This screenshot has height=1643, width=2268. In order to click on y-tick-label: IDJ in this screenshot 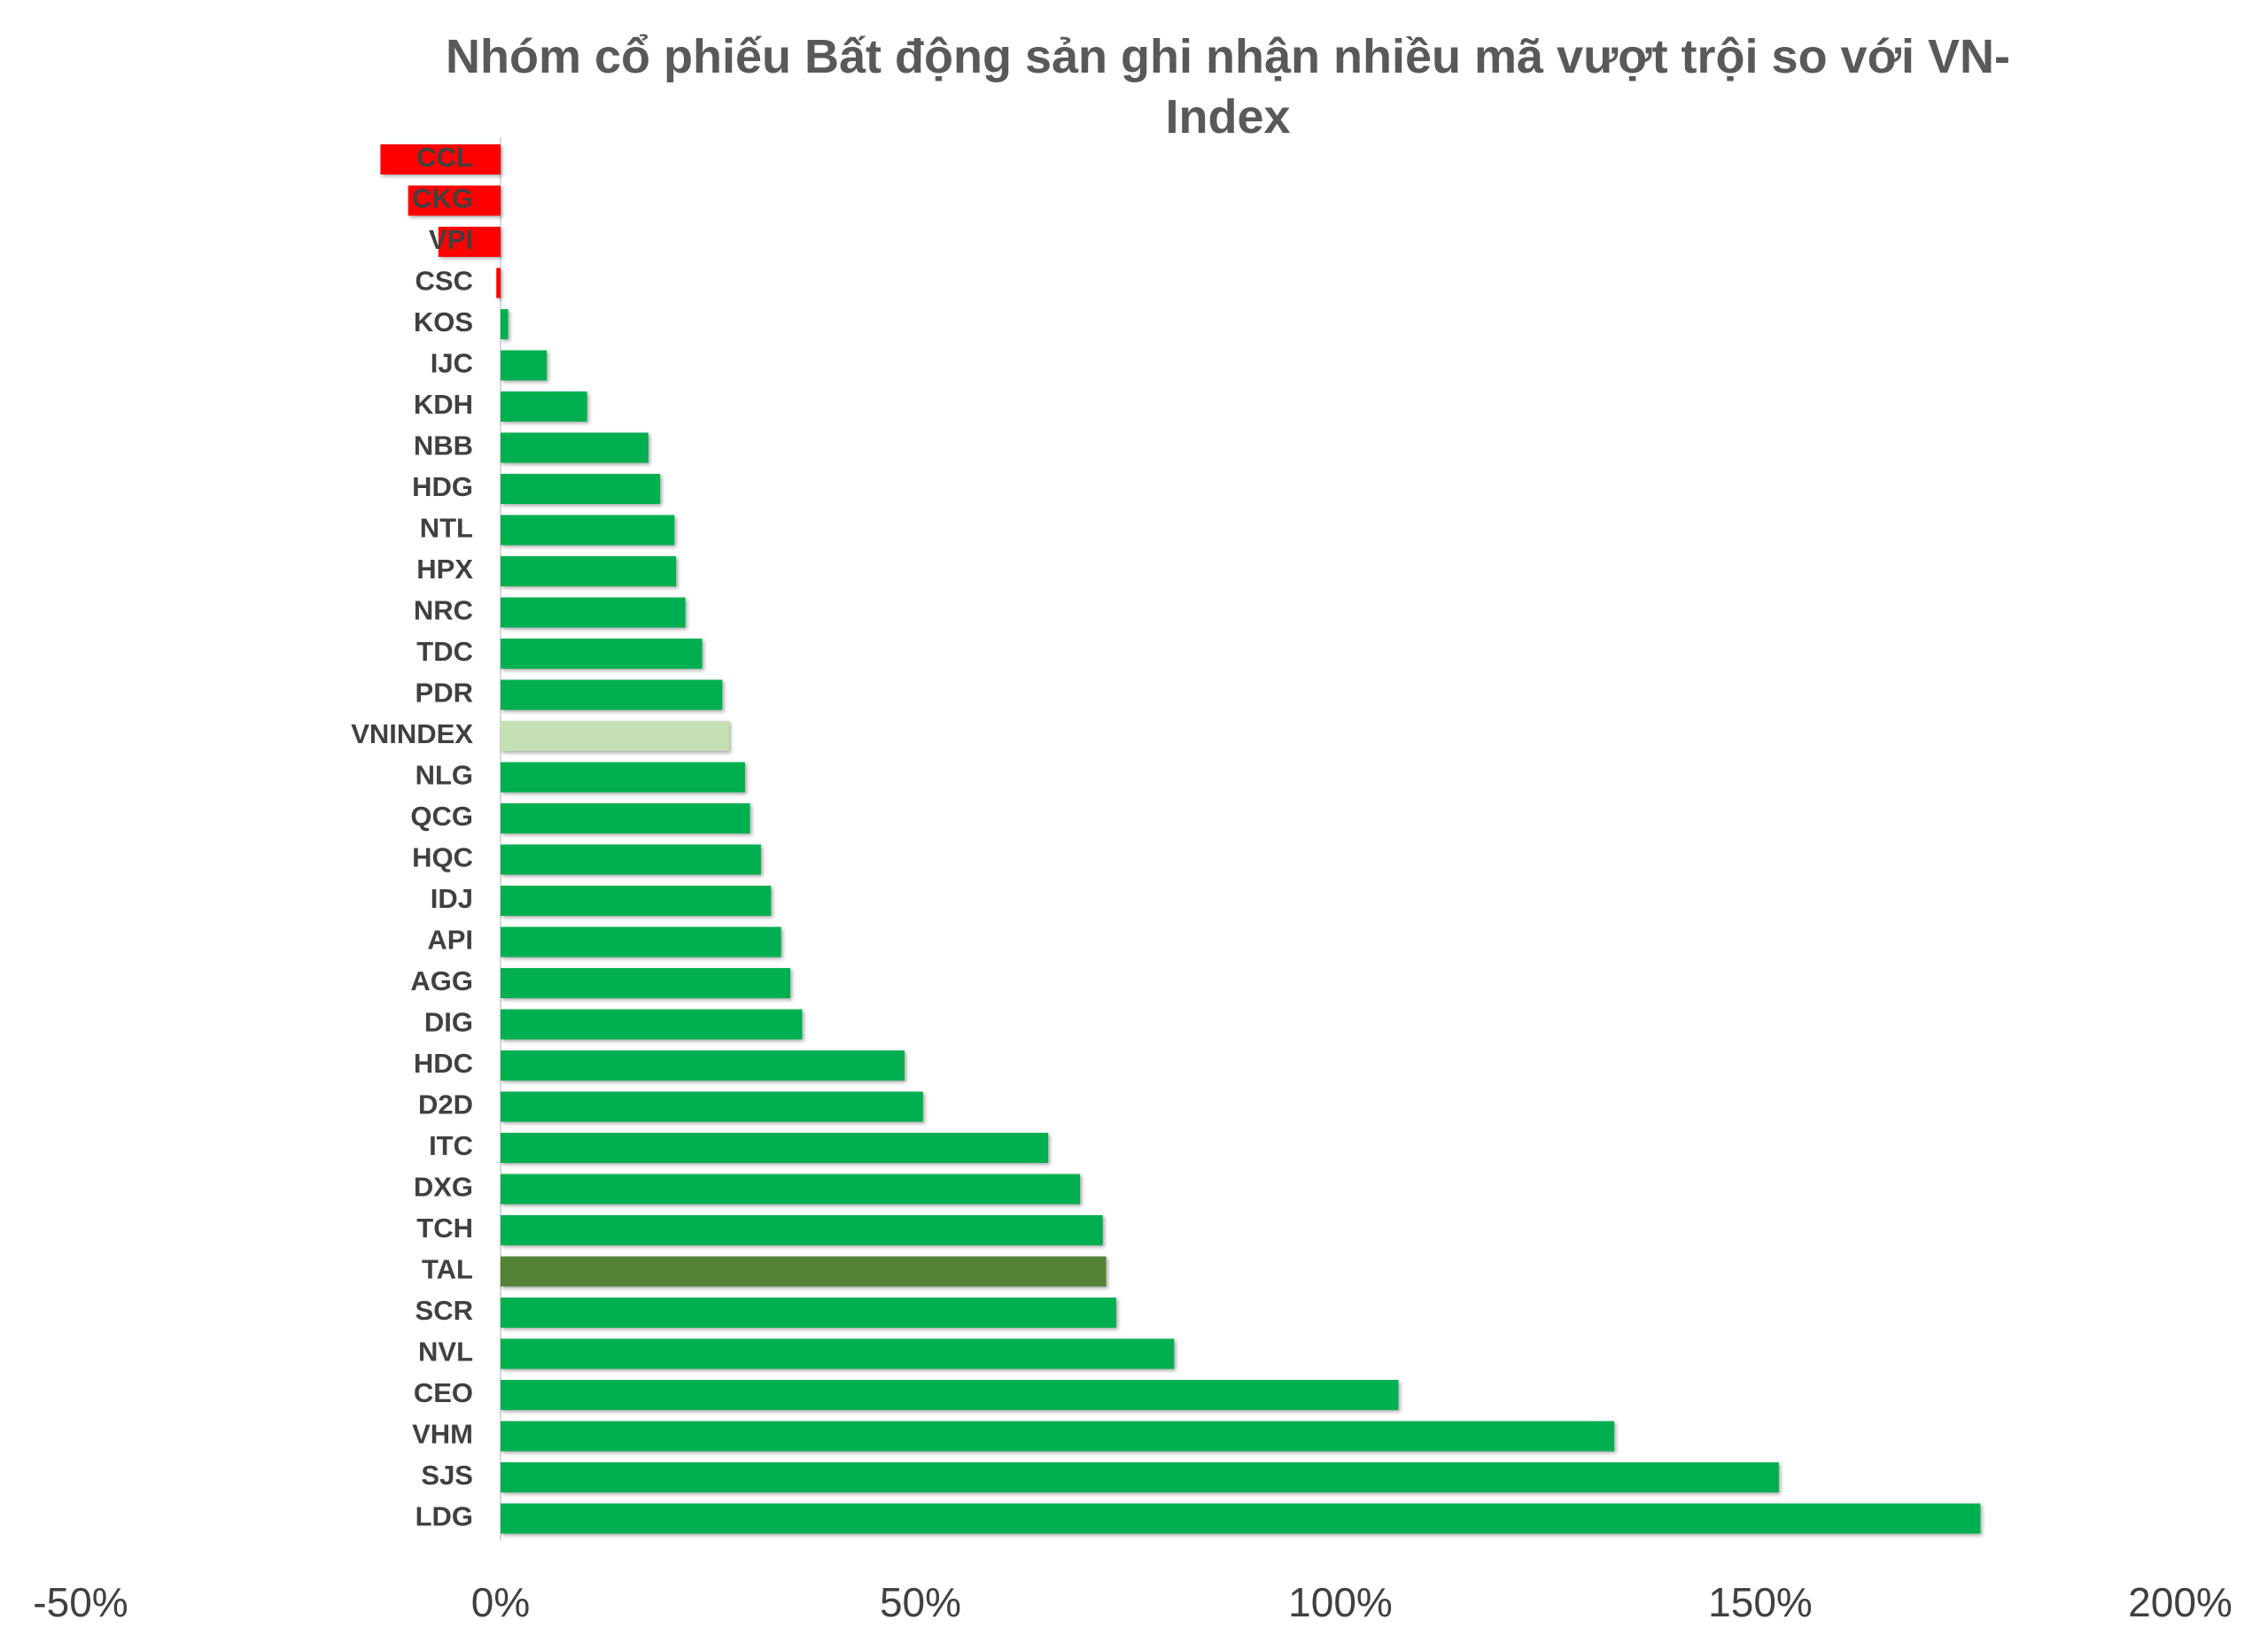, I will do `click(452, 898)`.